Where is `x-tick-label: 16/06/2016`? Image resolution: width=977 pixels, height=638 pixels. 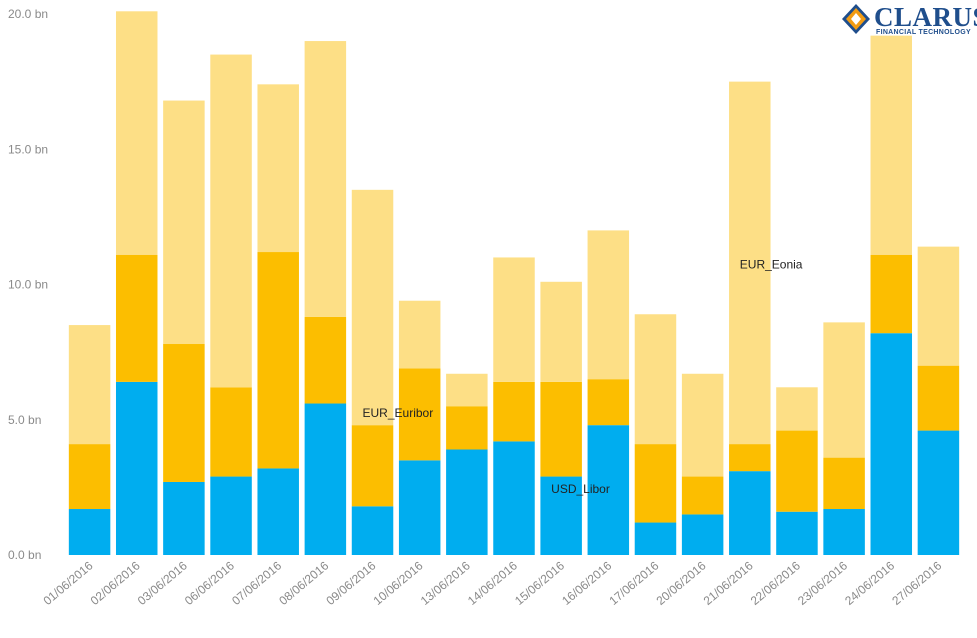
x-tick-label: 16/06/2016 is located at coordinates (586, 583).